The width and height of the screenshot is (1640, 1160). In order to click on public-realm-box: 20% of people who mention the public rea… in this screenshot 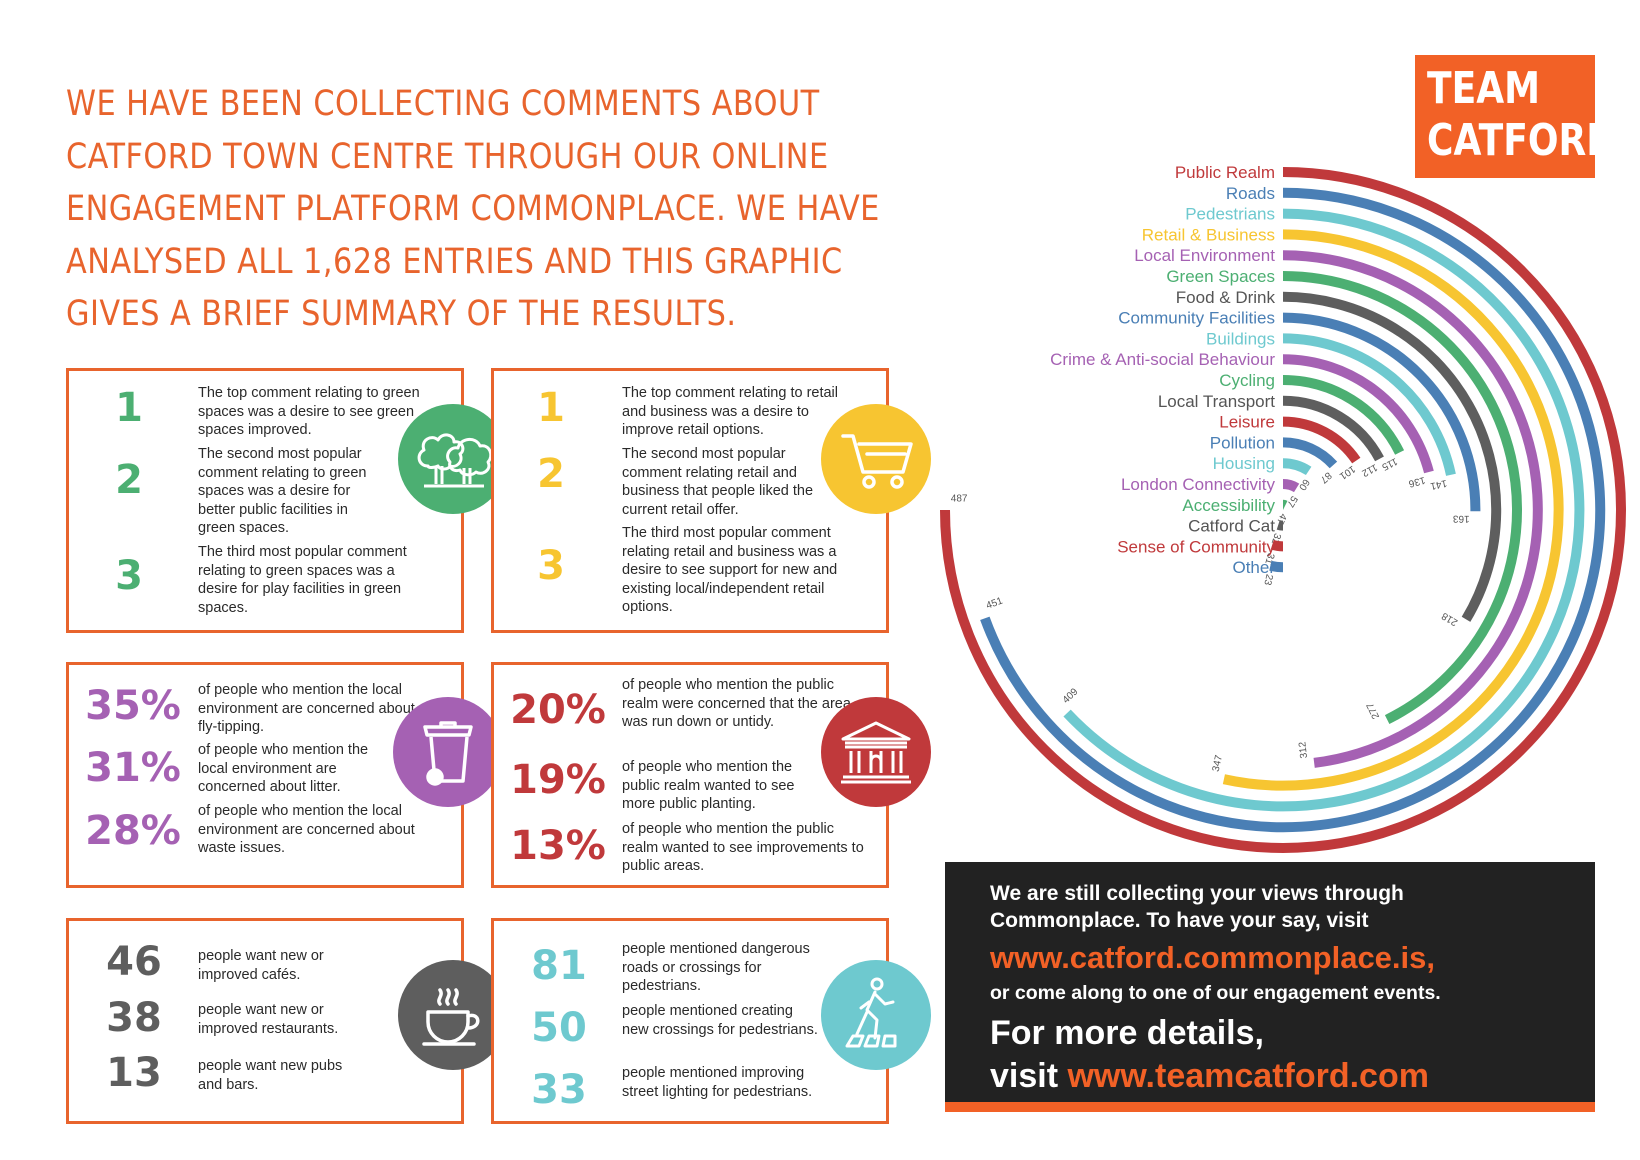, I will do `click(690, 775)`.